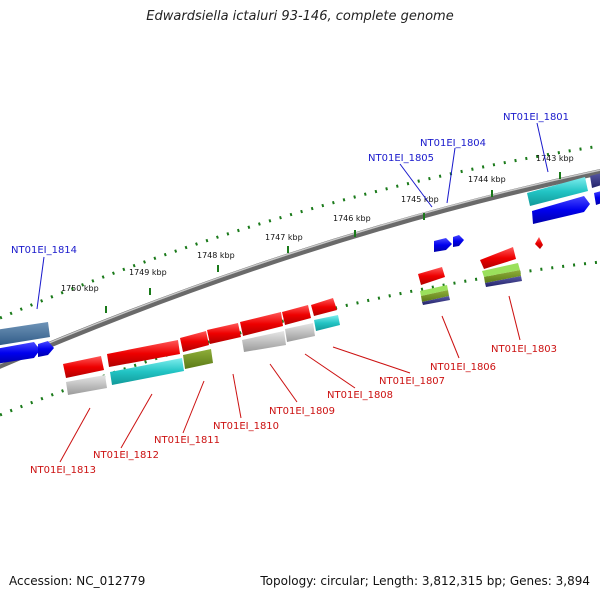 The width and height of the screenshot is (600, 600). What do you see at coordinates (126, 455) in the screenshot?
I see `gene-label-1812: NT01EI_1812` at bounding box center [126, 455].